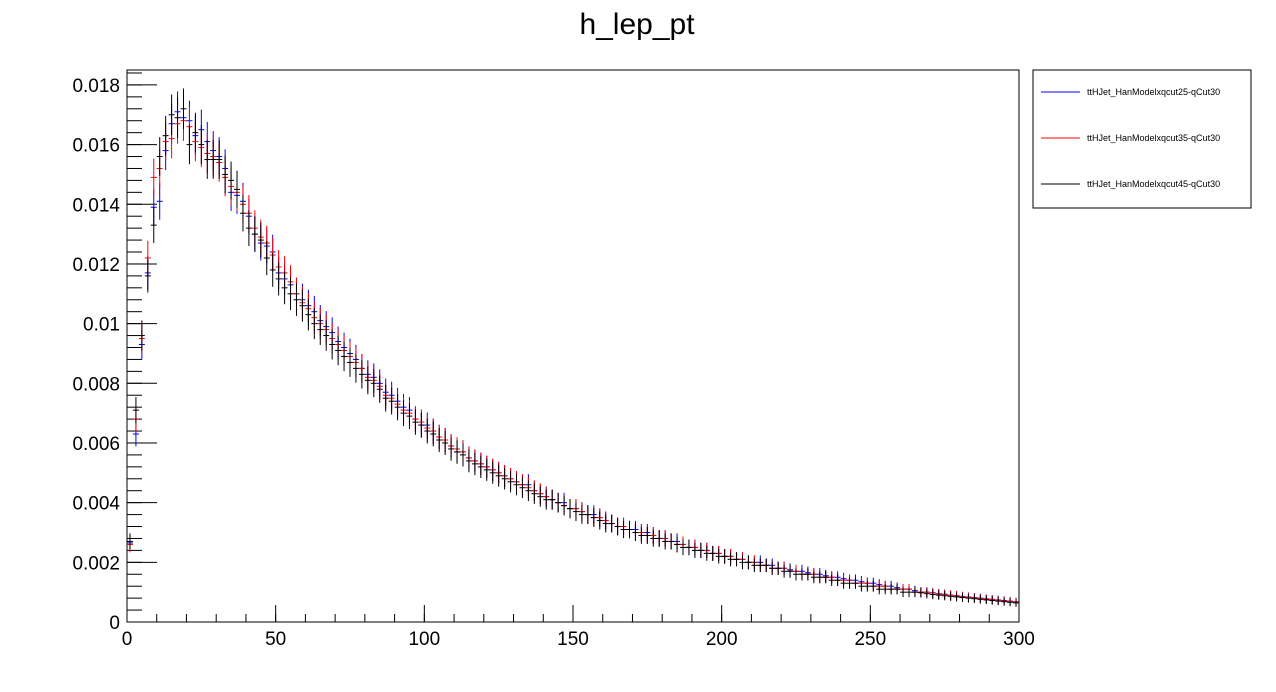 The image size is (1276, 692). I want to click on x-tick-label: 300, so click(1019, 639).